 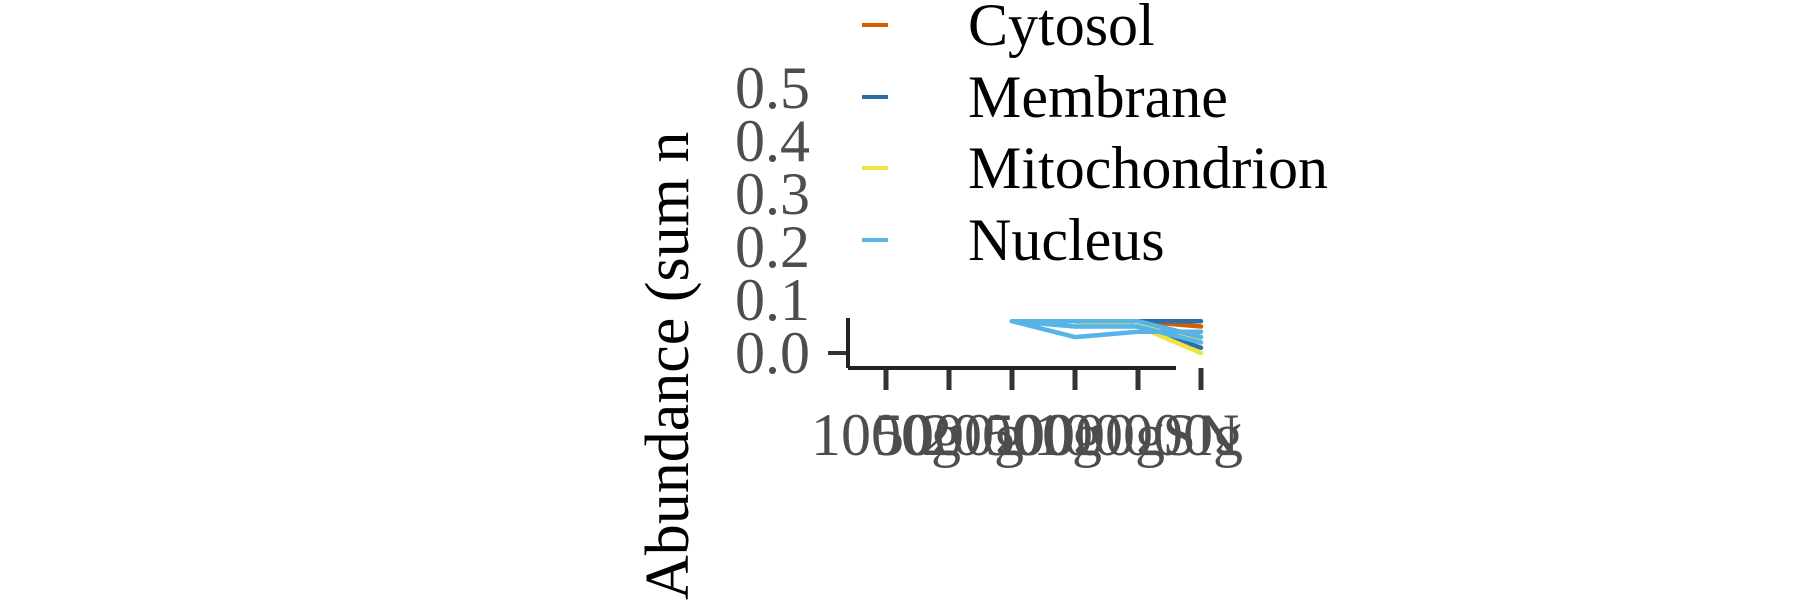 What do you see at coordinates (772, 88) in the screenshot?
I see `y-tick-label: 0.5` at bounding box center [772, 88].